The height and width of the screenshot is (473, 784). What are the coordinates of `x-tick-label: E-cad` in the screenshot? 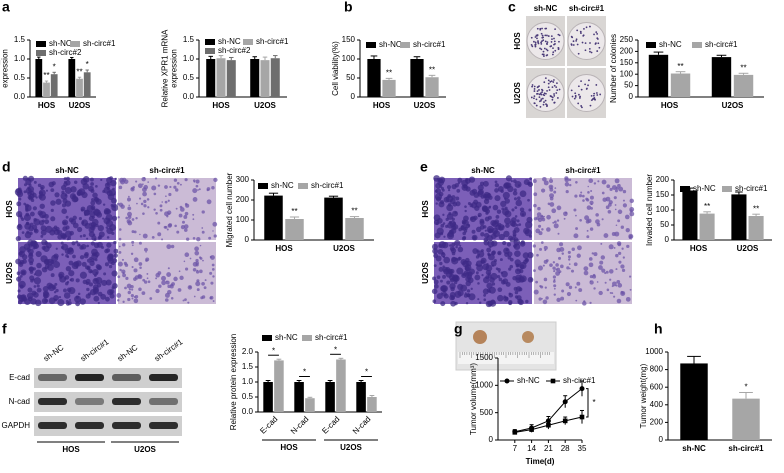 It's located at (268, 425).